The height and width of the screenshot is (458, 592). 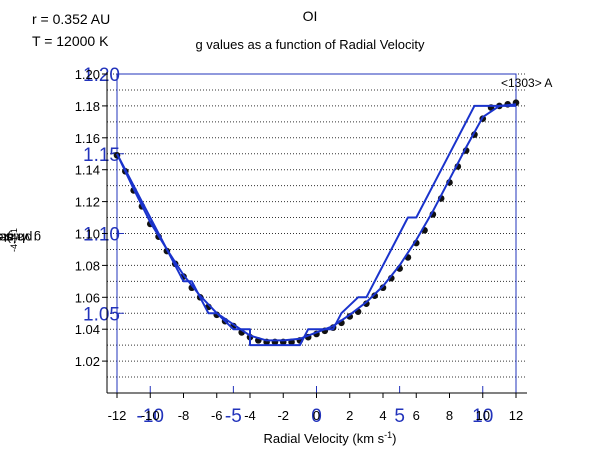 I want to click on y-tick-label: 1.14, so click(x=87, y=170).